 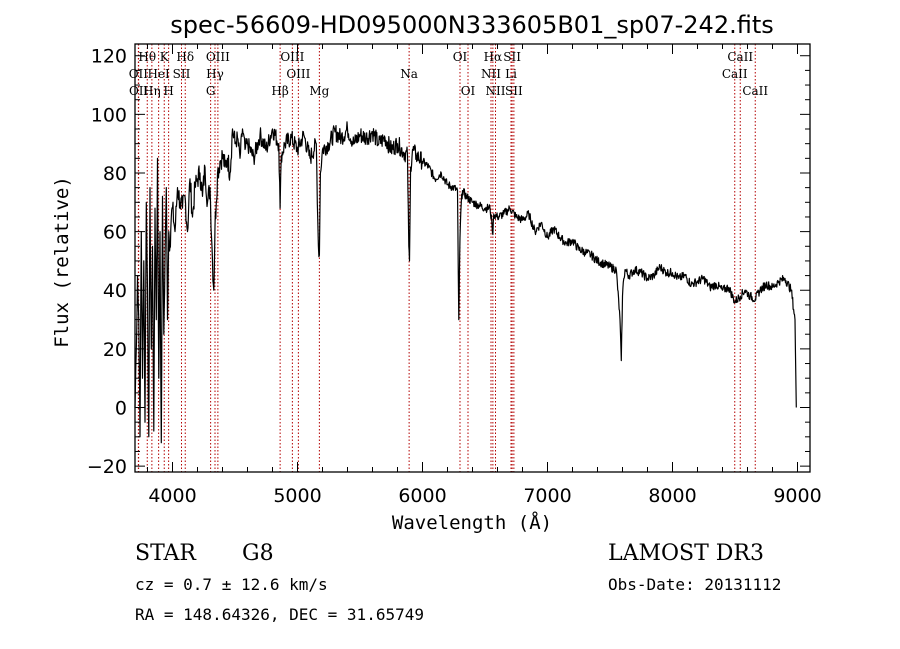 I want to click on marker-label-27: CaII, so click(x=755, y=91).